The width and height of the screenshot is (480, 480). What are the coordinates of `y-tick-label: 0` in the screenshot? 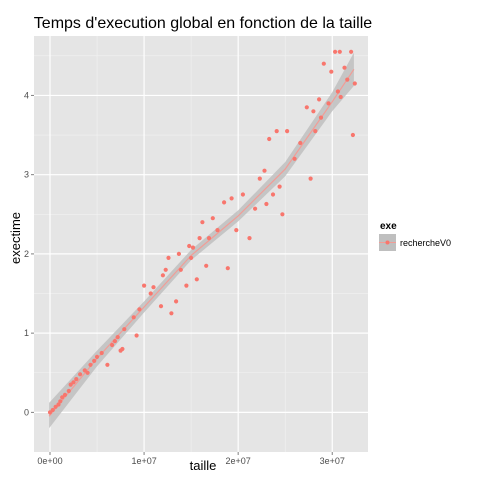 It's located at (26, 412).